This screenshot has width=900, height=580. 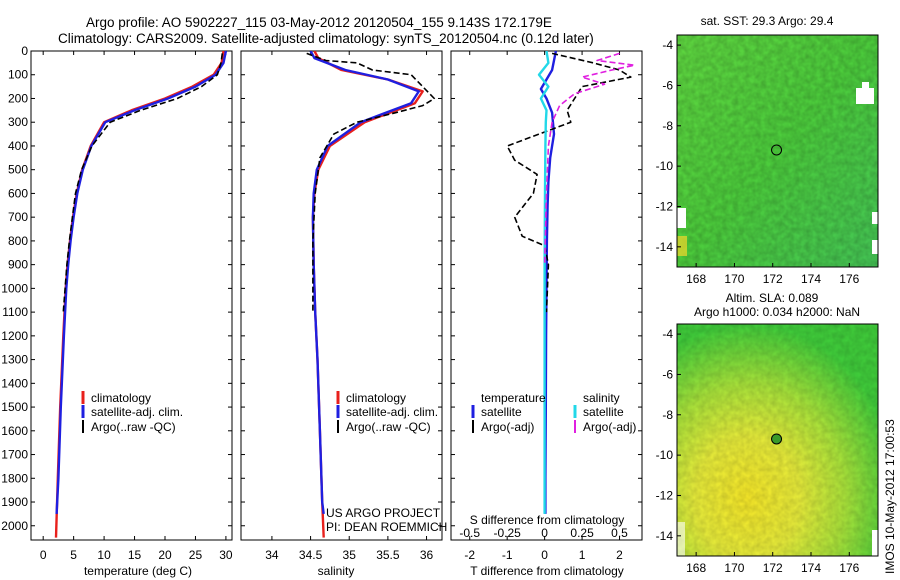 What do you see at coordinates (388, 555) in the screenshot?
I see `x-tick-label: 35.5` at bounding box center [388, 555].